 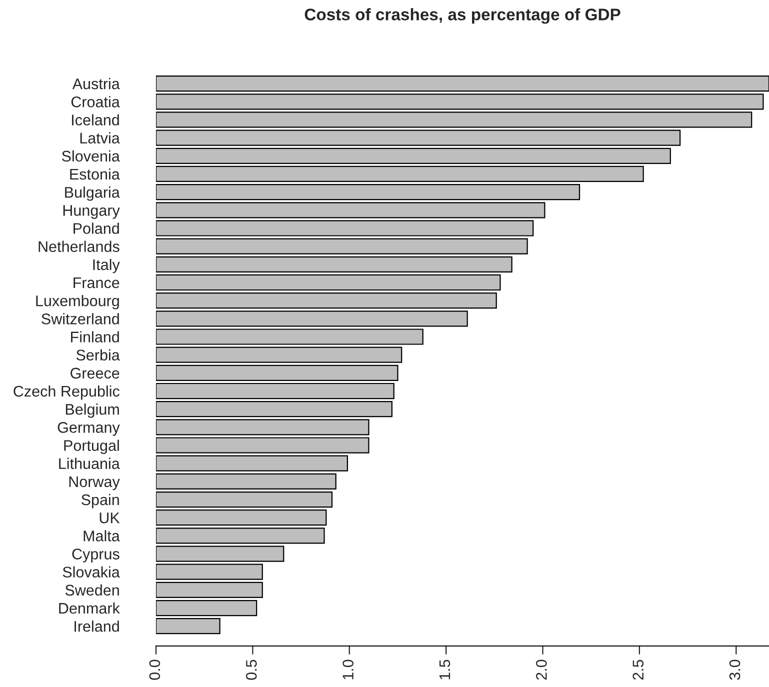 What do you see at coordinates (94, 483) in the screenshot?
I see `y-tick-label: Norway` at bounding box center [94, 483].